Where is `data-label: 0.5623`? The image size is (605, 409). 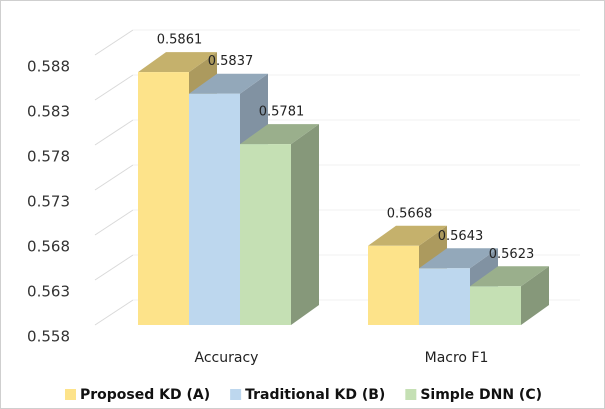
data-label: 0.5623 is located at coordinates (512, 254).